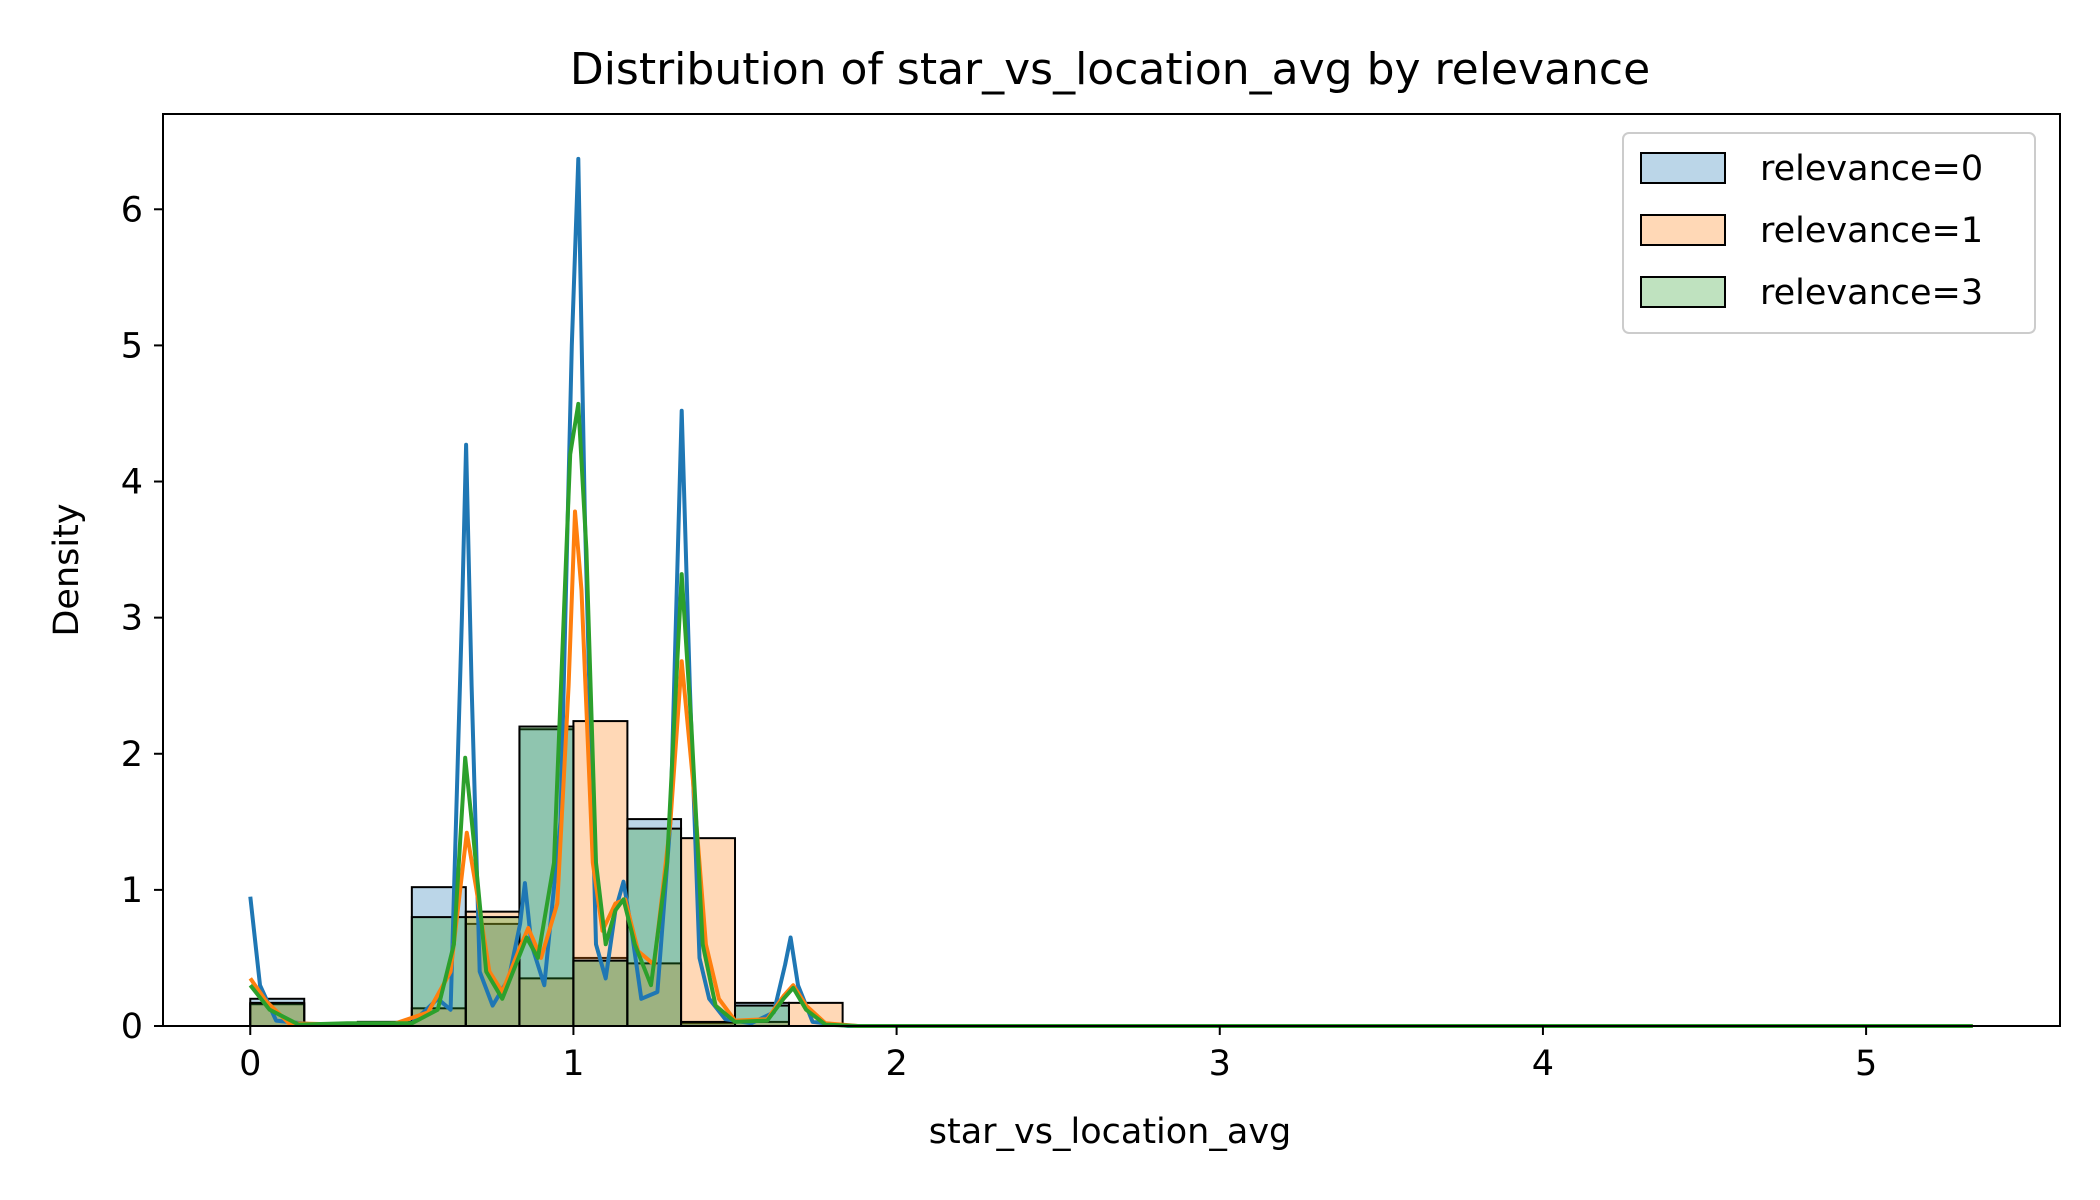  What do you see at coordinates (250, 1064) in the screenshot?
I see `x-tick-label: 0` at bounding box center [250, 1064].